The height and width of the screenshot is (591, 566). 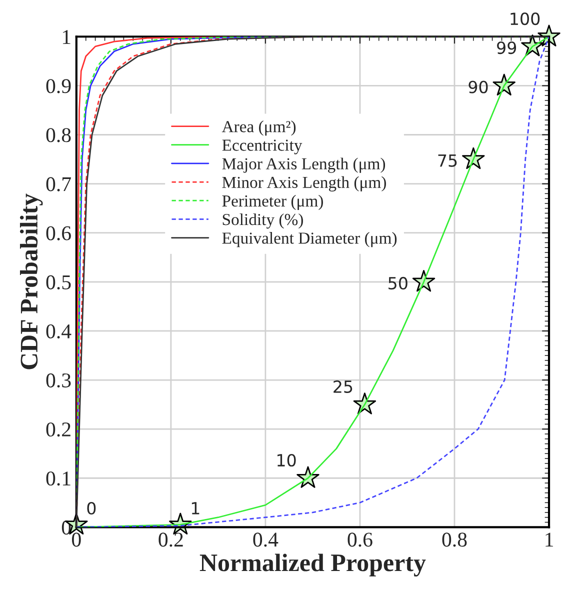 What do you see at coordinates (398, 283) in the screenshot?
I see `annotation: 50` at bounding box center [398, 283].